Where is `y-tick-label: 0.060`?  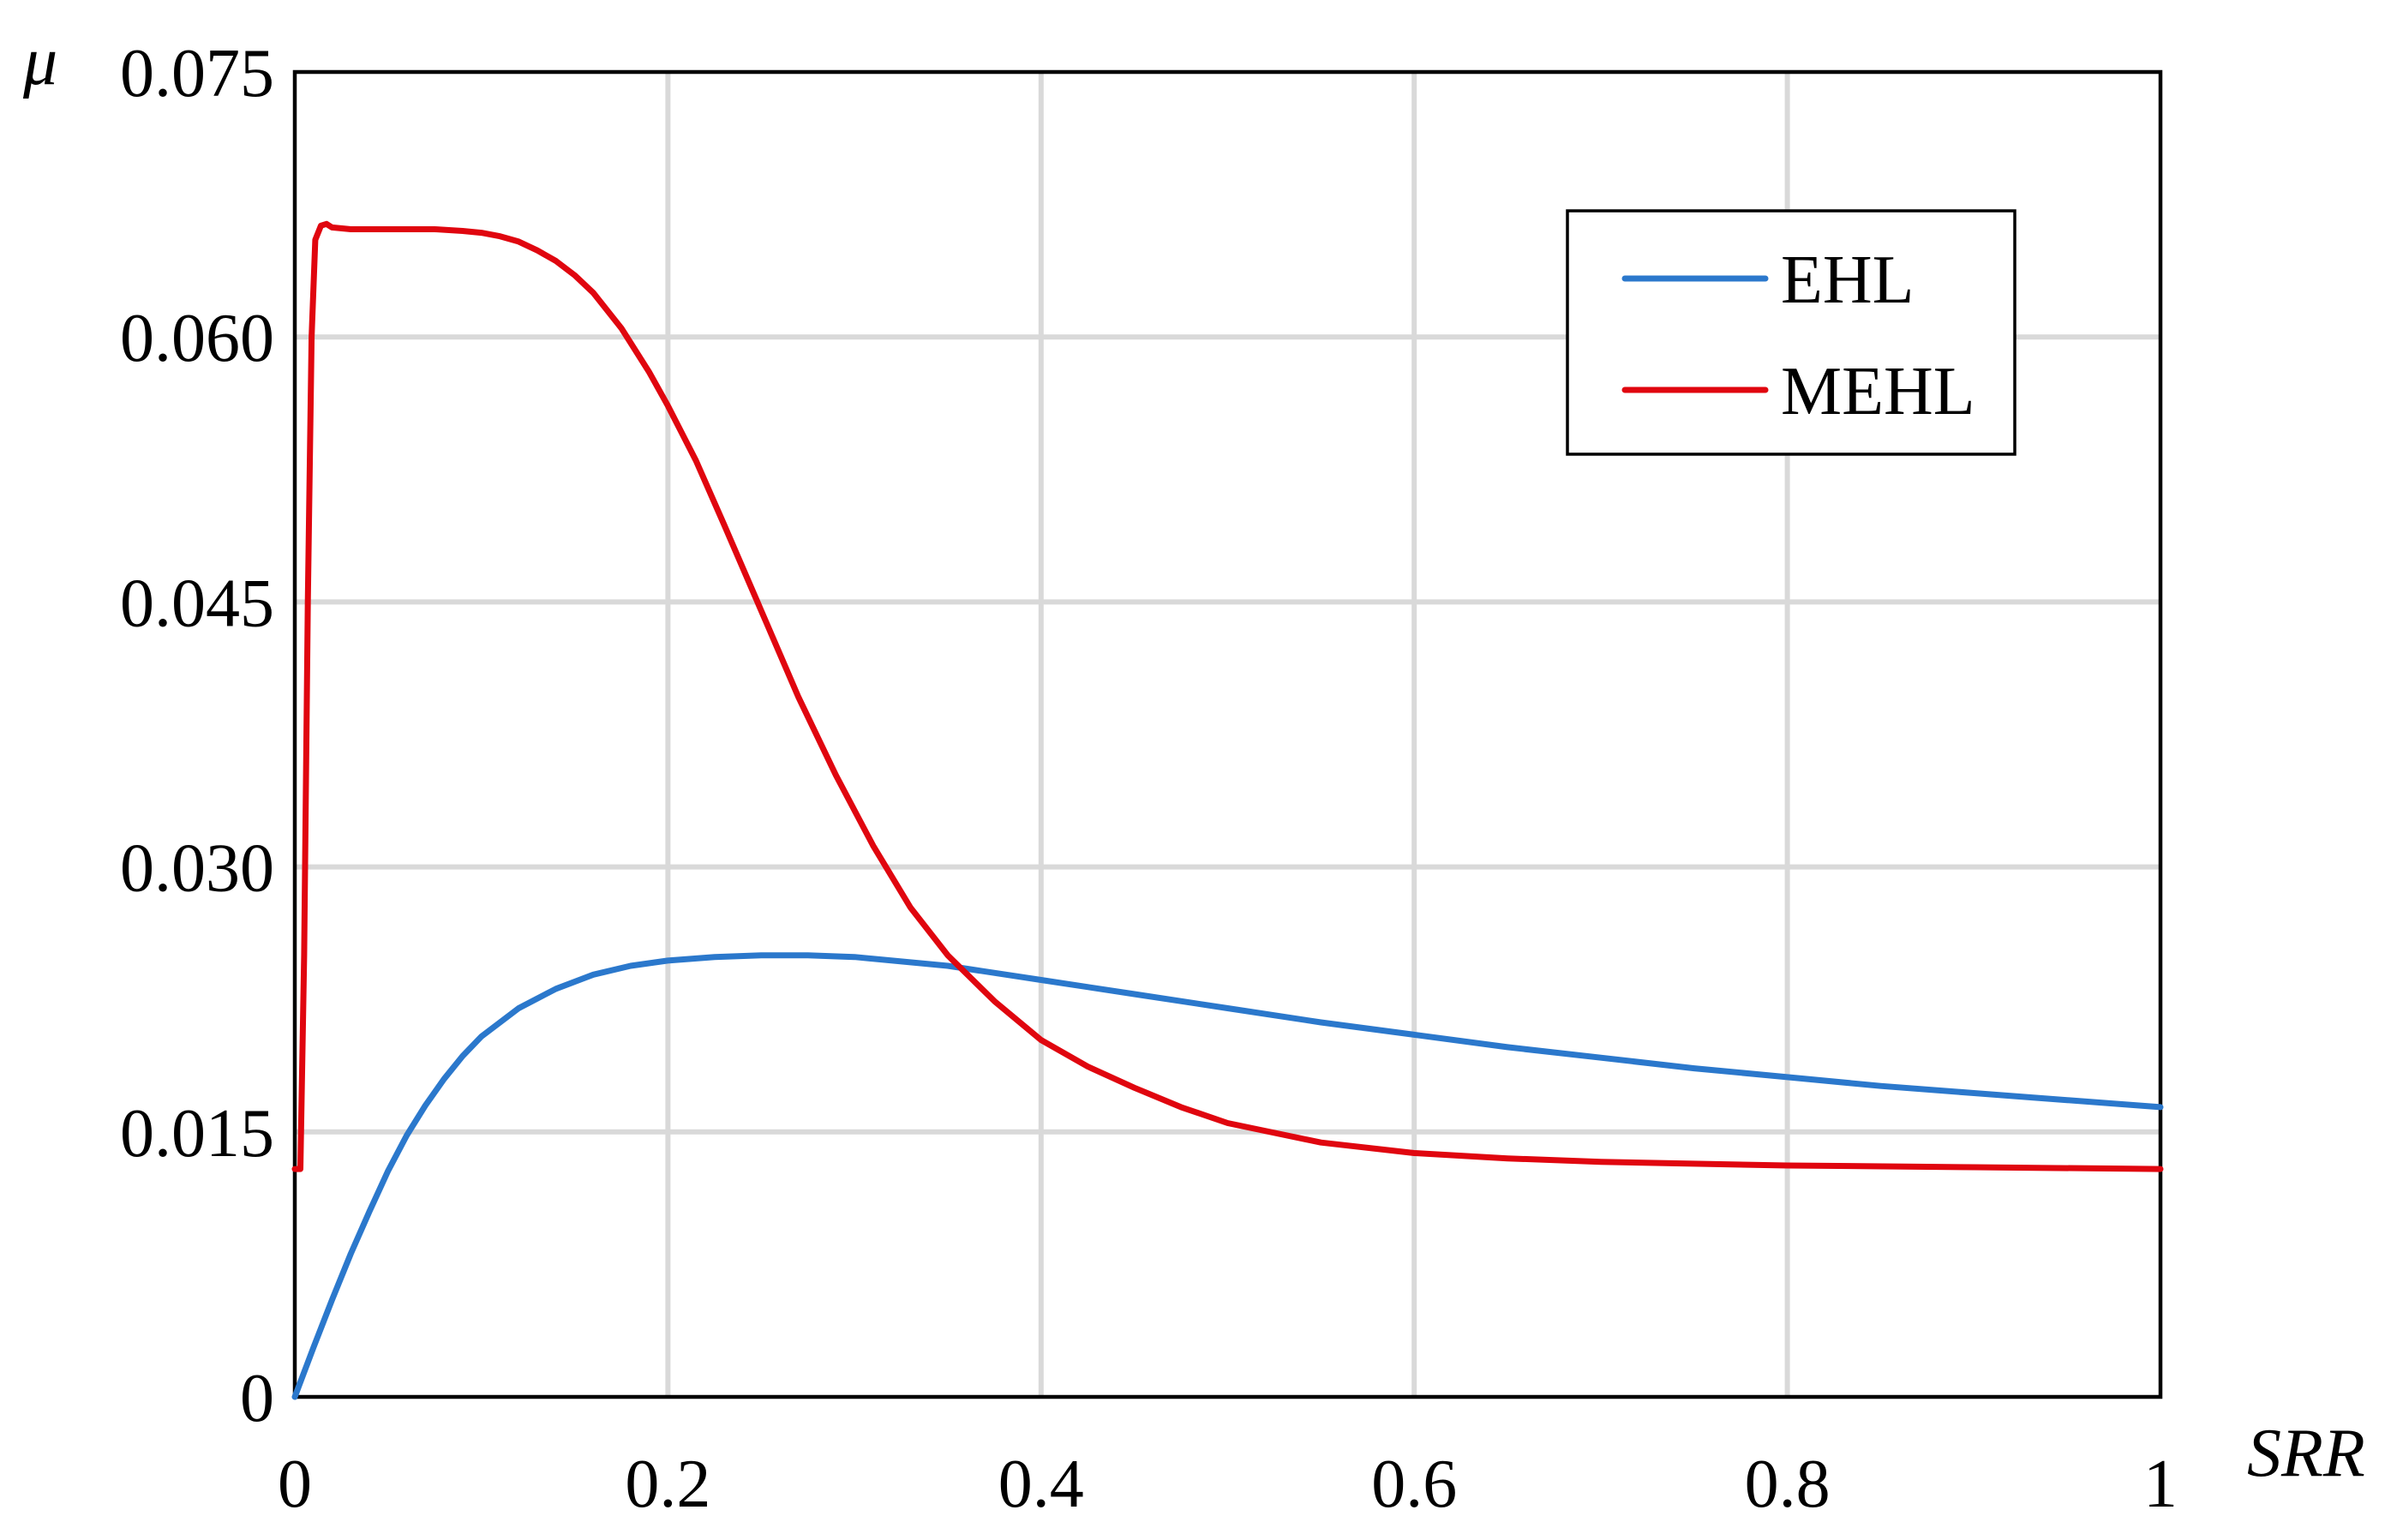
y-tick-label: 0.060 is located at coordinates (197, 338).